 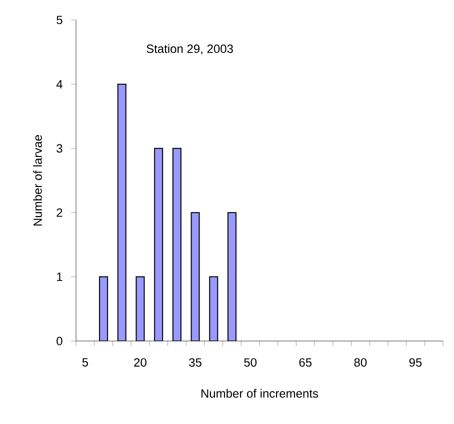 I want to click on y-tick-label: 0, so click(x=59, y=341).